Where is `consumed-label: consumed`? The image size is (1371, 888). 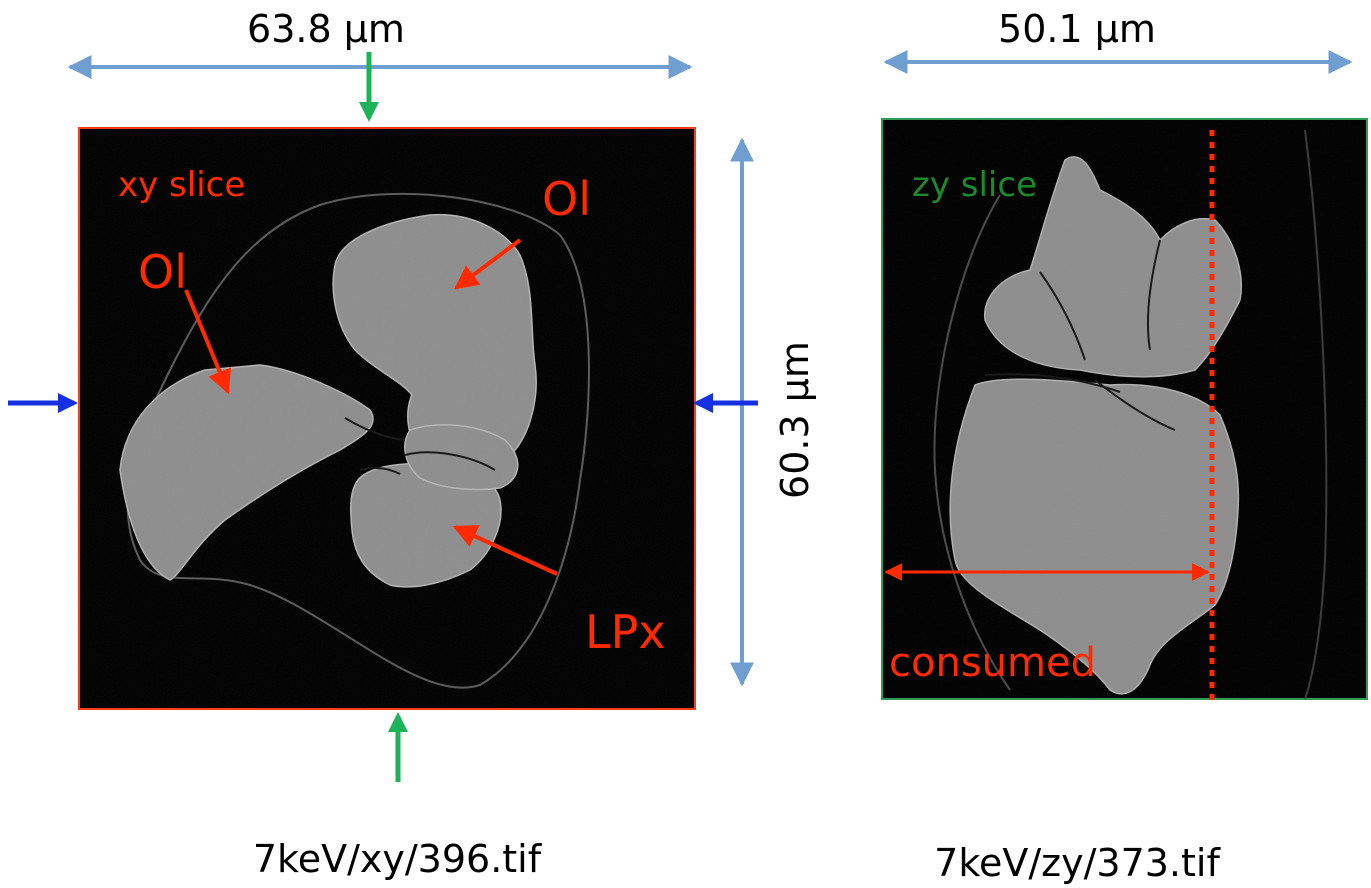
consumed-label: consumed is located at coordinates (992, 663).